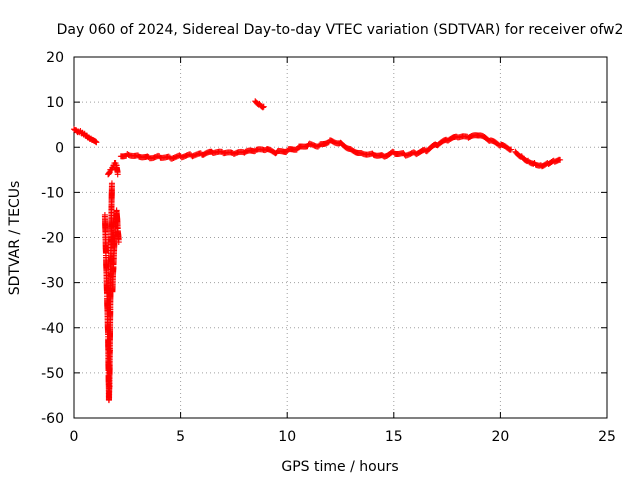 This screenshot has width=640, height=480. Describe the element at coordinates (180, 437) in the screenshot. I see `x-tick-label: 5` at that location.